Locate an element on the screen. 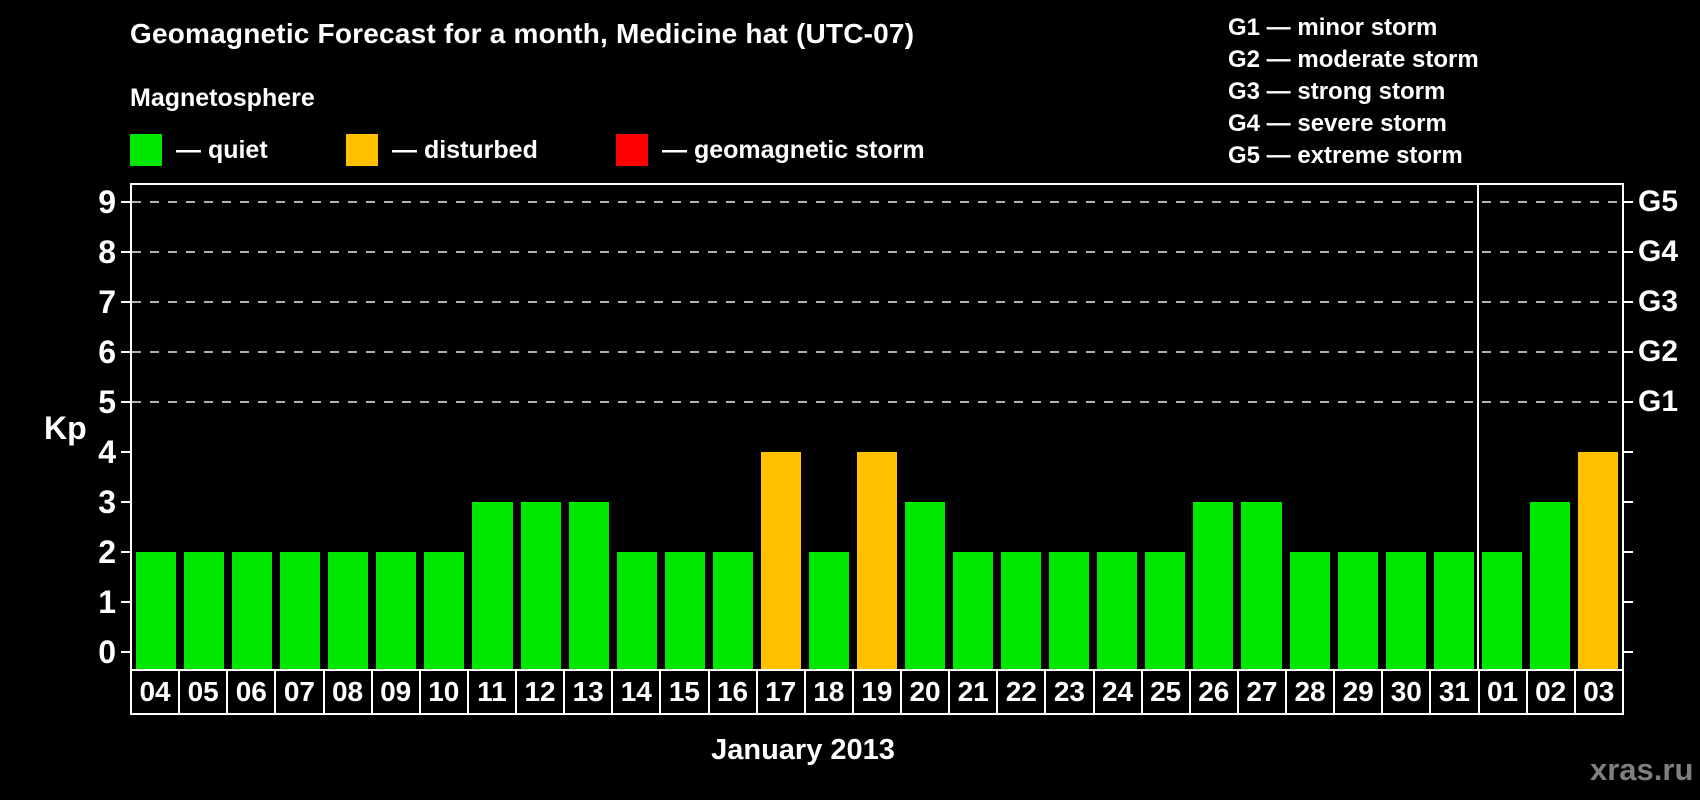 The width and height of the screenshot is (1700, 800). g-legend-line-g1: G1 — minor storm is located at coordinates (1333, 27).